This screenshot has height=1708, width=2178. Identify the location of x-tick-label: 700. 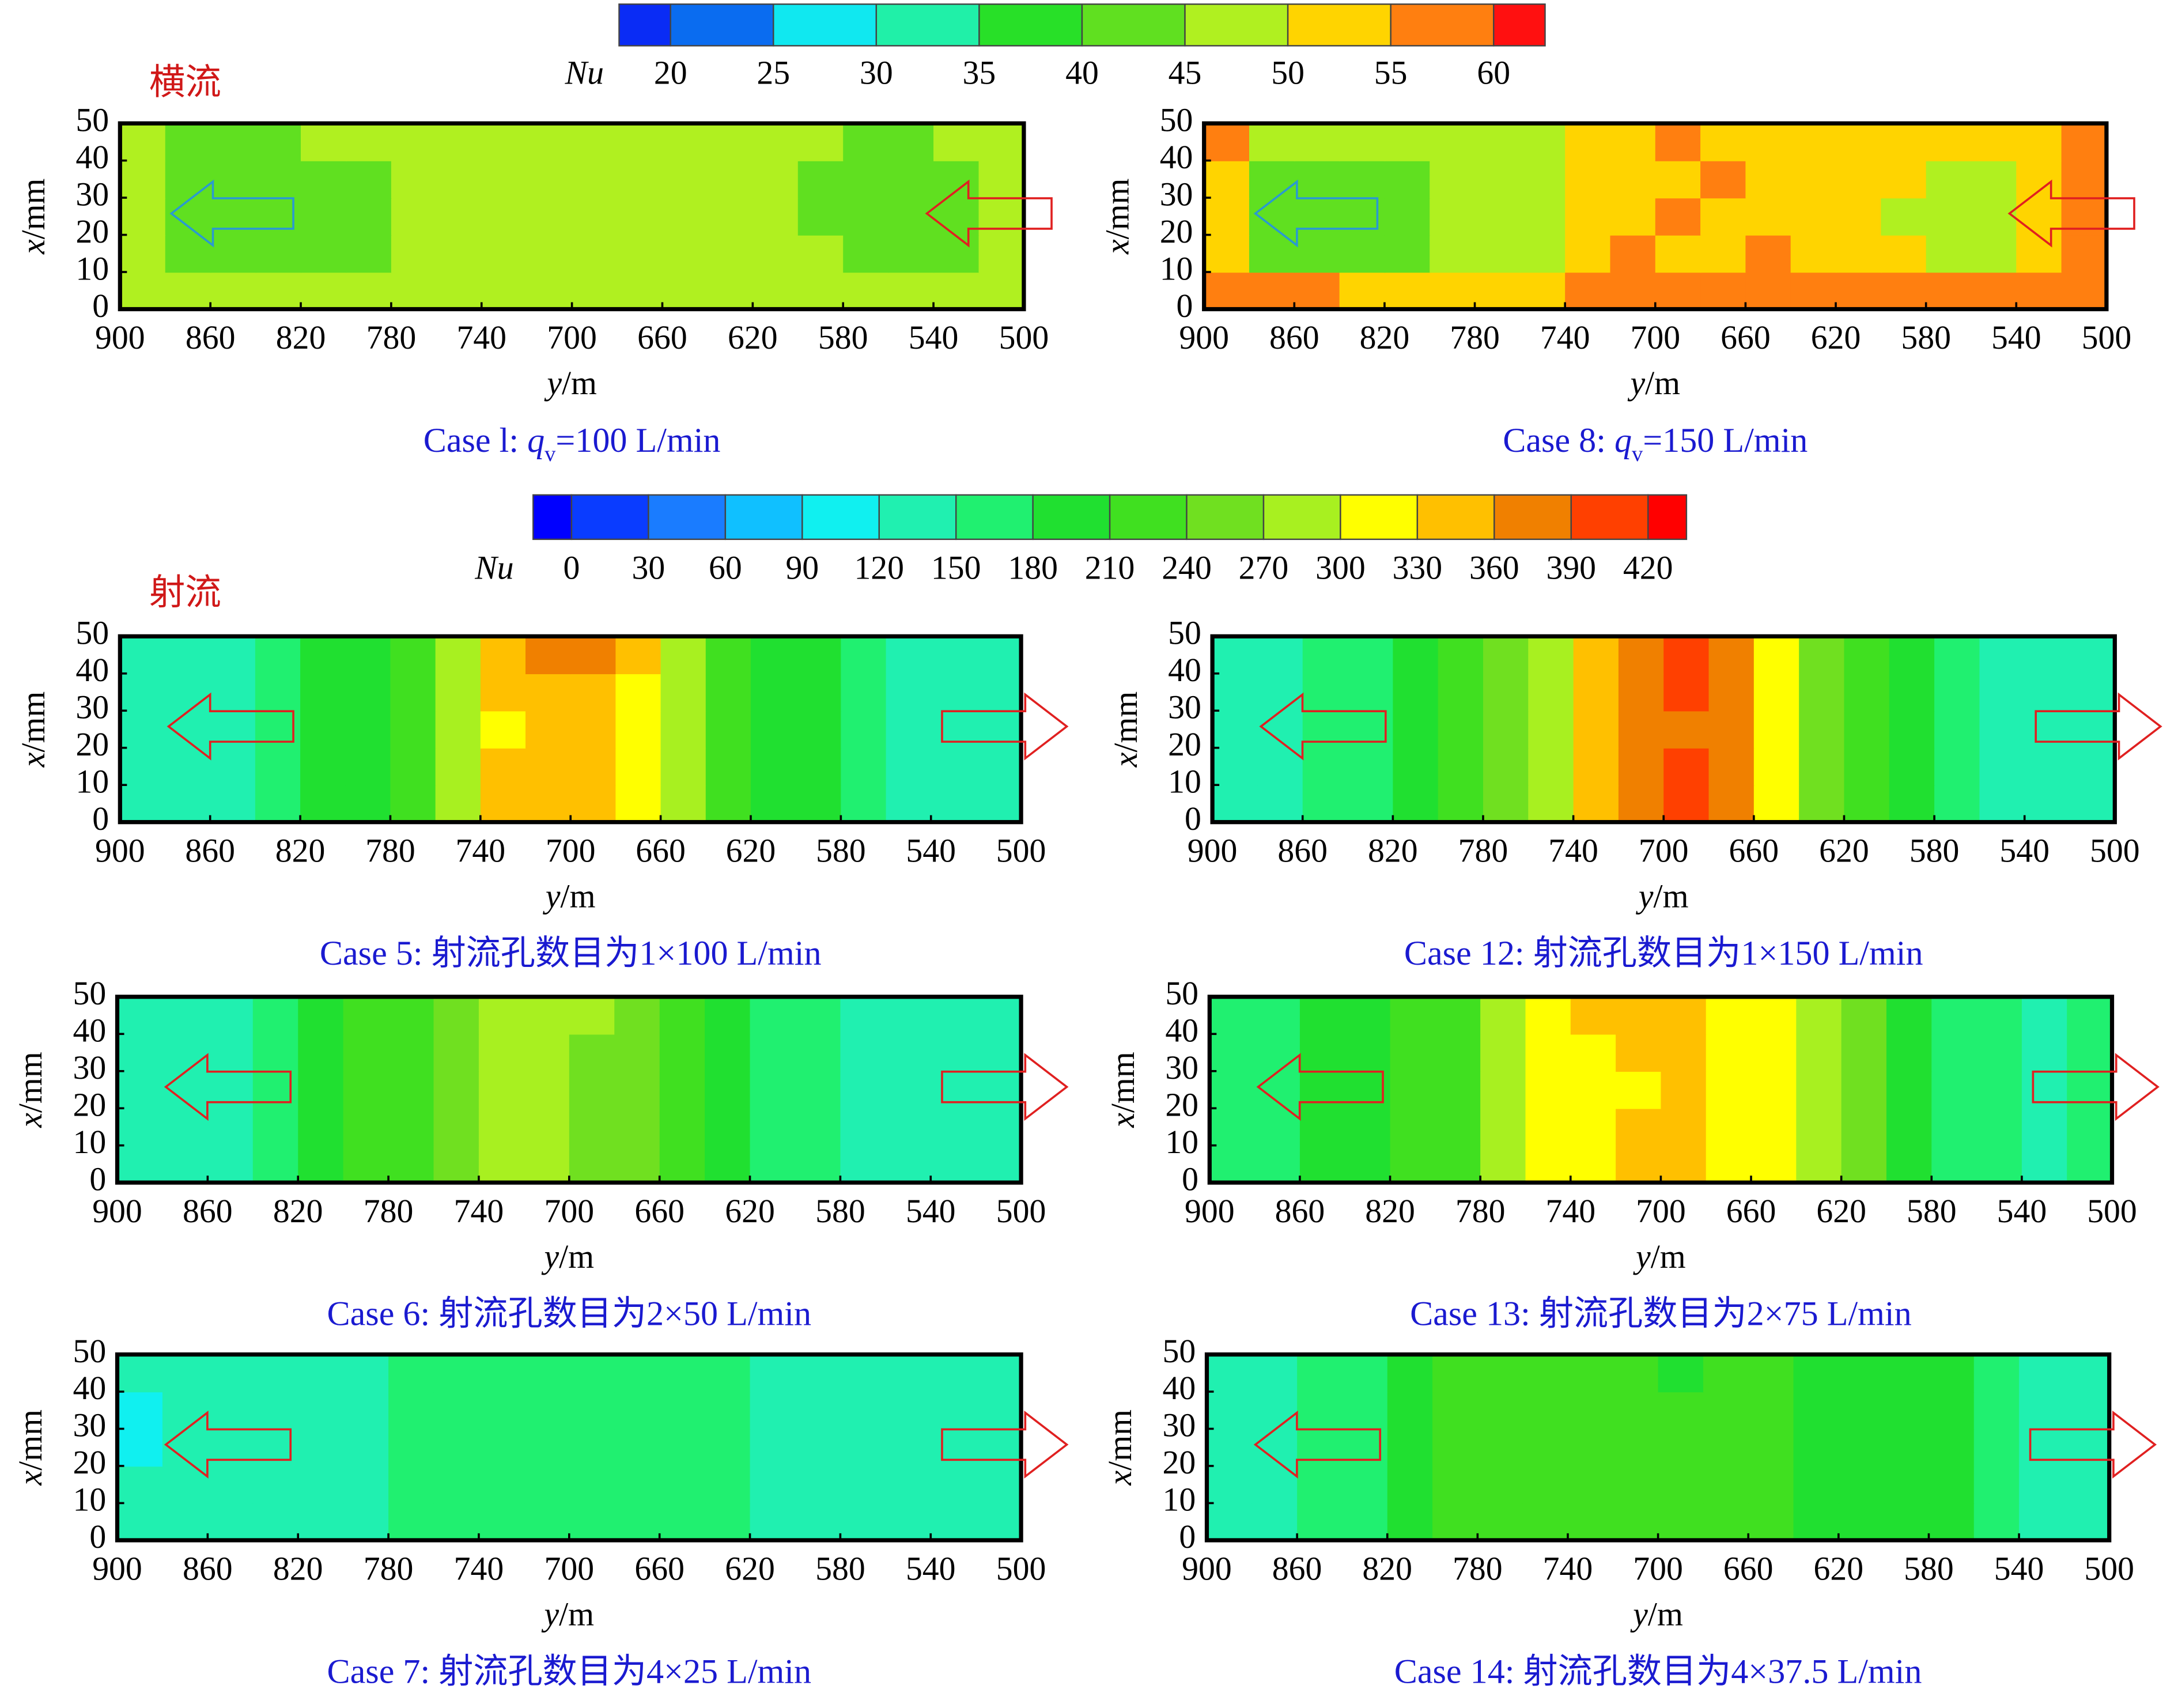
(569, 1569).